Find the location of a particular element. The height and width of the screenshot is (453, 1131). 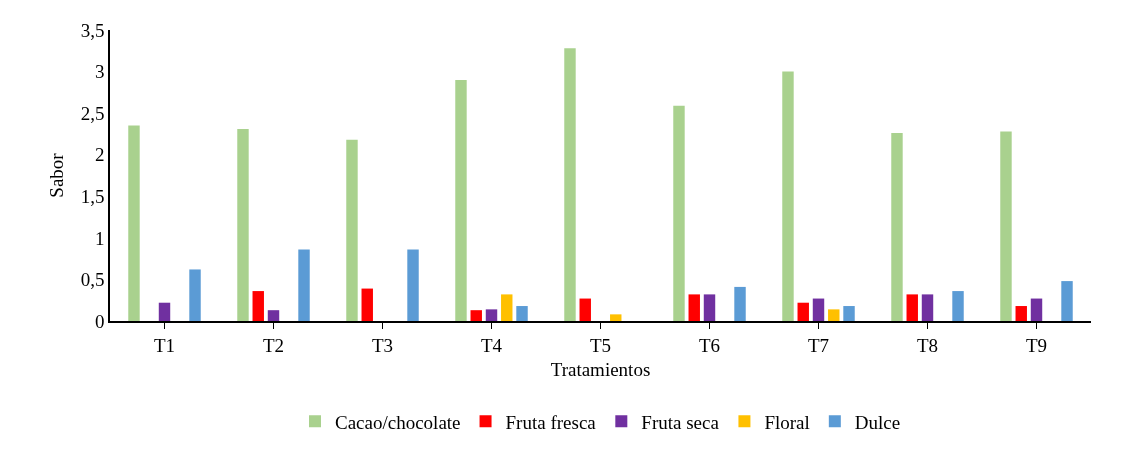

y-axis-title: Sabor is located at coordinates (57, 175).